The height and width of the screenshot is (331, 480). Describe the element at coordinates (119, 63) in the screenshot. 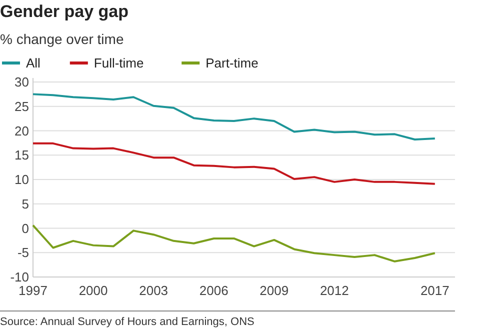

I see `legend-label: Full-time` at that location.